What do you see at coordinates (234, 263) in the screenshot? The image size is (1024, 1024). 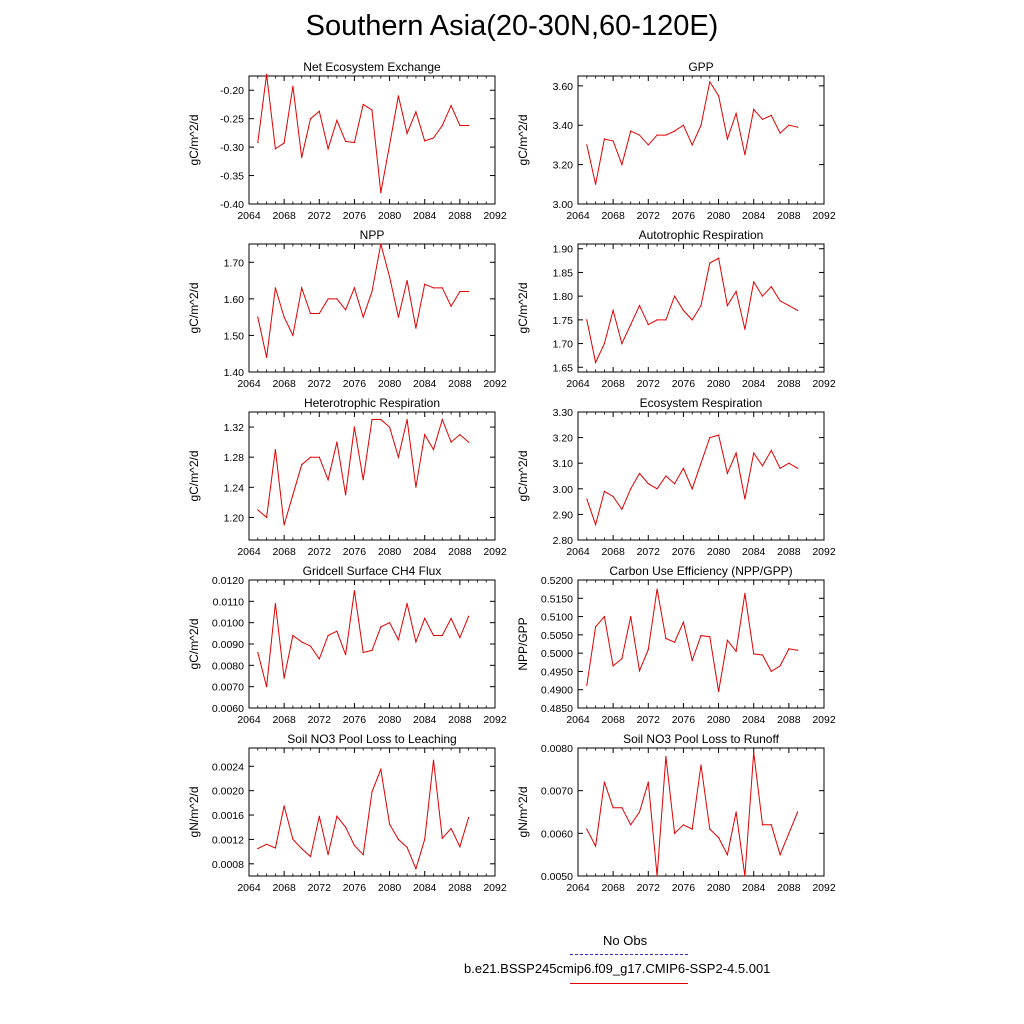 I see `y-tick-label: 1.70` at bounding box center [234, 263].